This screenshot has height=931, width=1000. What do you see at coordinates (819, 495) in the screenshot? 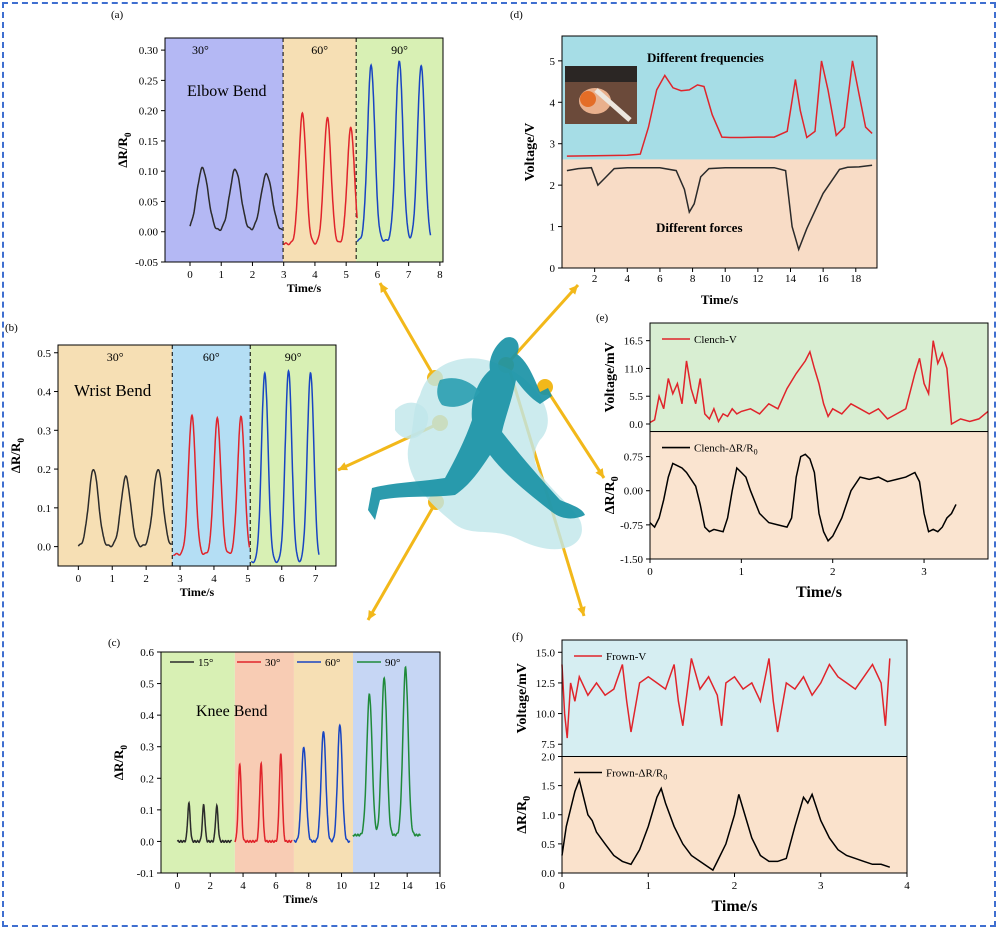
I see `subplot-bg-e-bottom` at bounding box center [819, 495].